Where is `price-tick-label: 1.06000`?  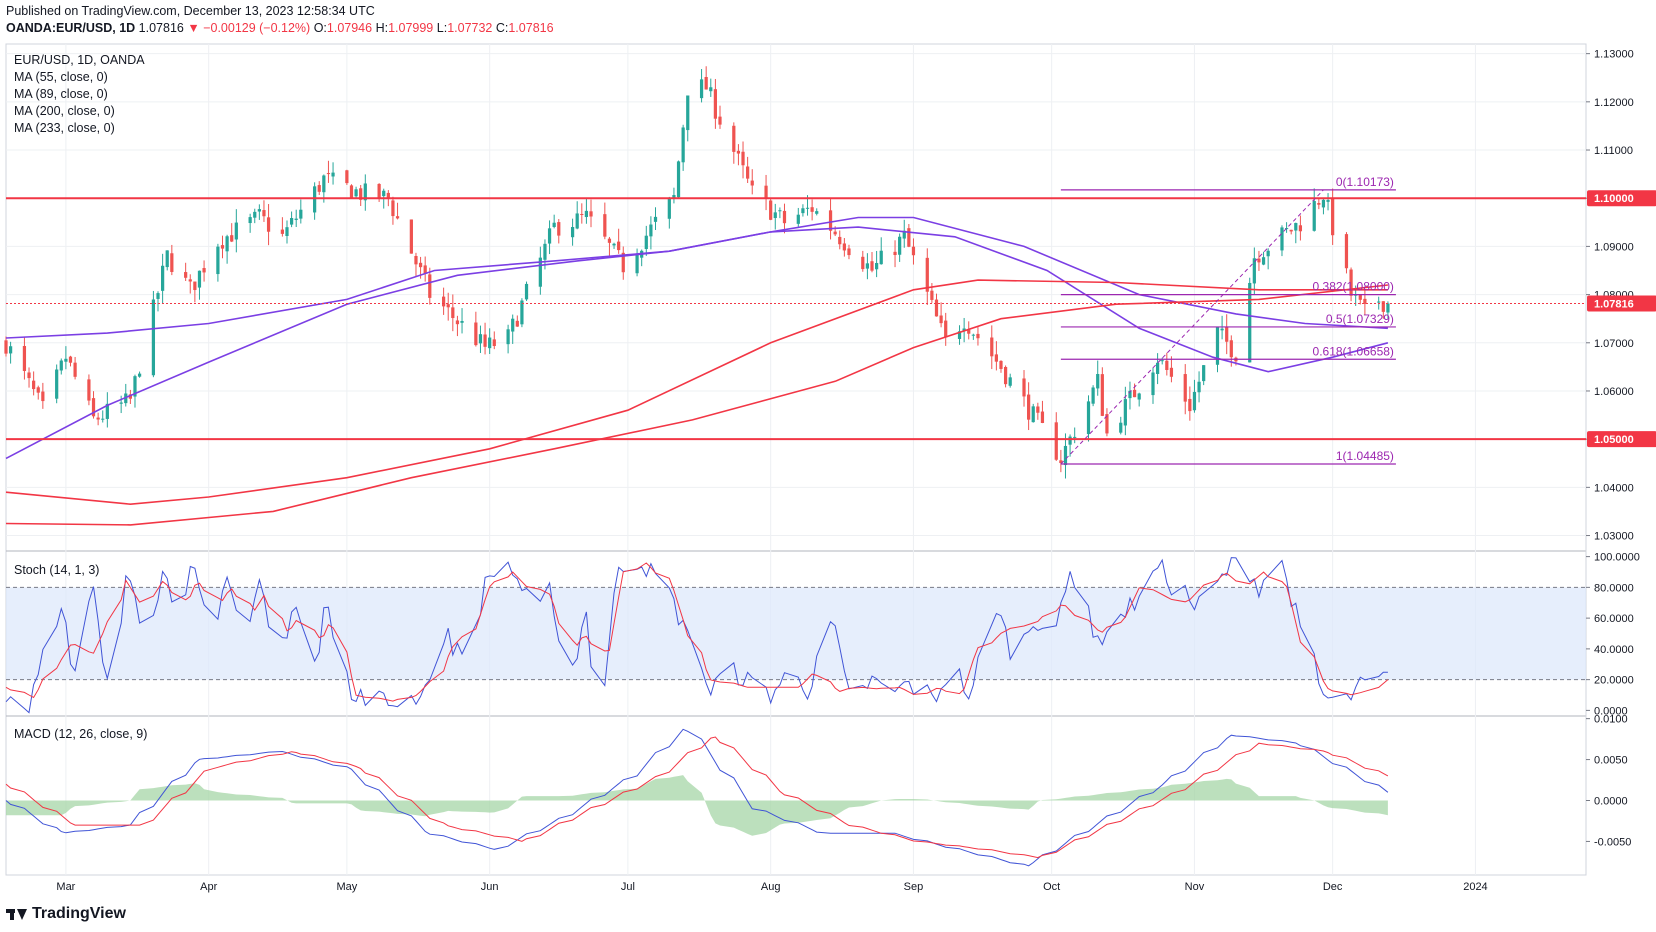 price-tick-label: 1.06000 is located at coordinates (1614, 392).